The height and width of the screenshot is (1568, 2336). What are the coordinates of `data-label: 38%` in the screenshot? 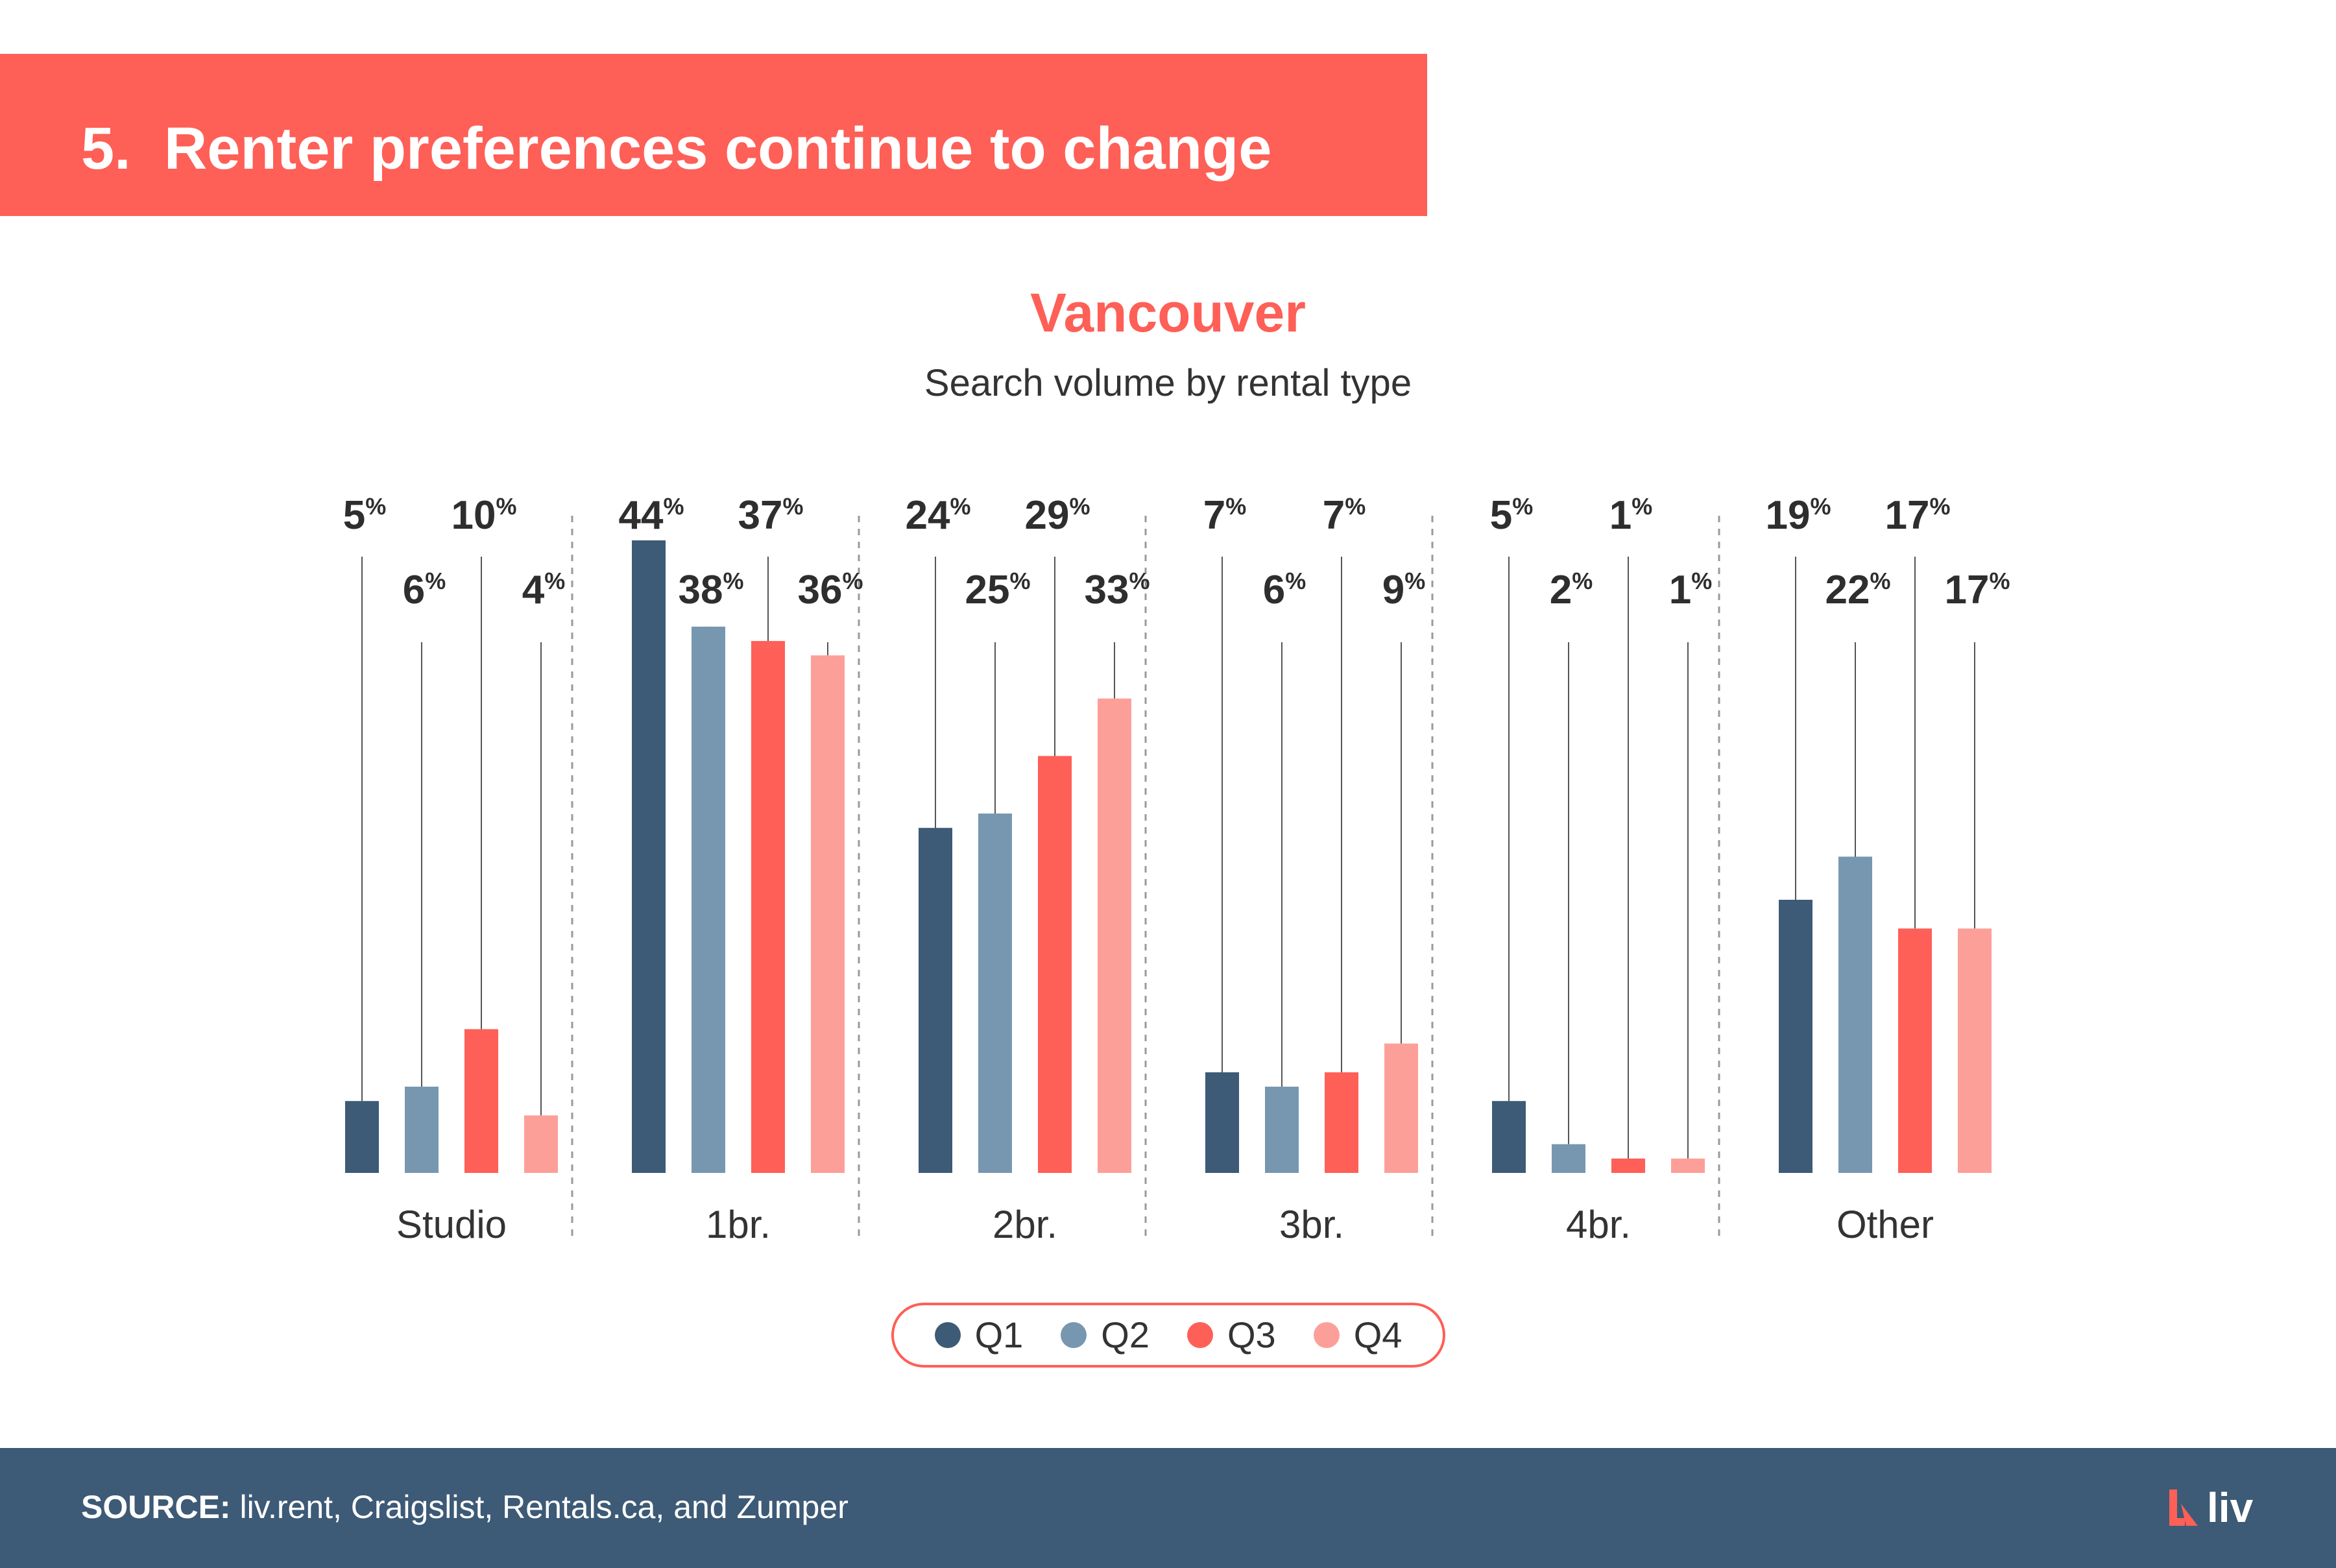 It's located at (712, 590).